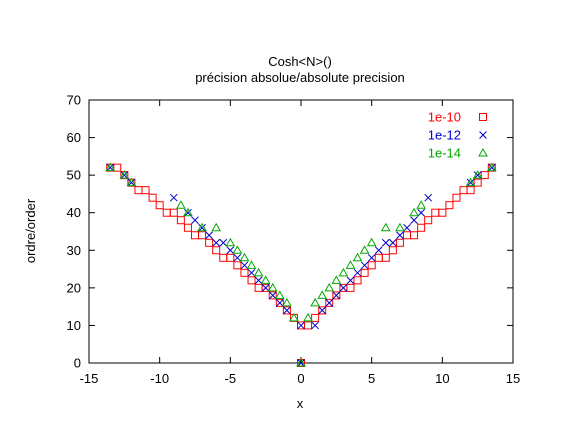 Image resolution: width=572 pixels, height=447 pixels. What do you see at coordinates (442, 378) in the screenshot?
I see `x-tick-label: 10` at bounding box center [442, 378].